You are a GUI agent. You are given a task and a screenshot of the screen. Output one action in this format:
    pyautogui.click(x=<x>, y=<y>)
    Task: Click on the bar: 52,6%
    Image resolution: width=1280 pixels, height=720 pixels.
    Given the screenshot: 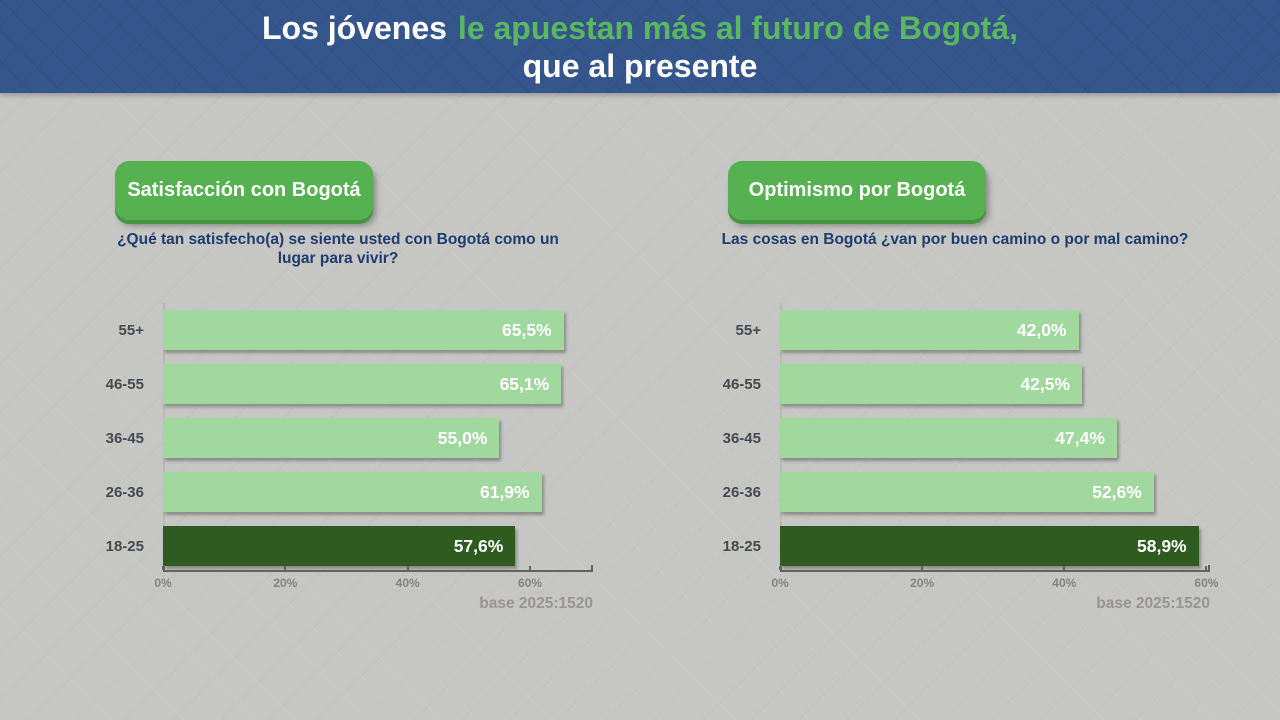 What is the action you would take?
    pyautogui.click(x=967, y=492)
    